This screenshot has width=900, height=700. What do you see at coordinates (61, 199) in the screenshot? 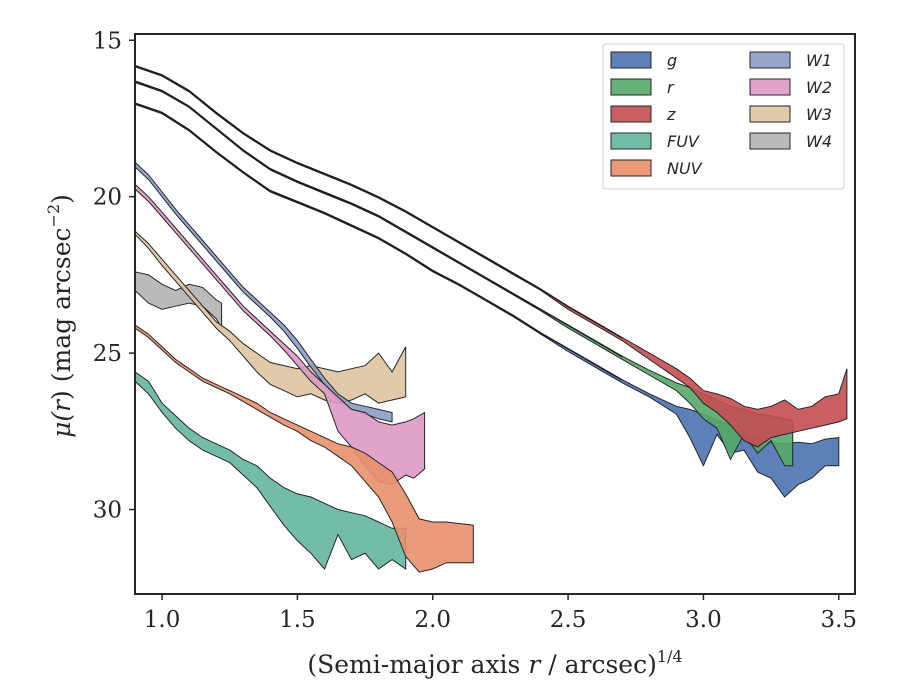
I see `y-axis-label-close: )` at bounding box center [61, 199].